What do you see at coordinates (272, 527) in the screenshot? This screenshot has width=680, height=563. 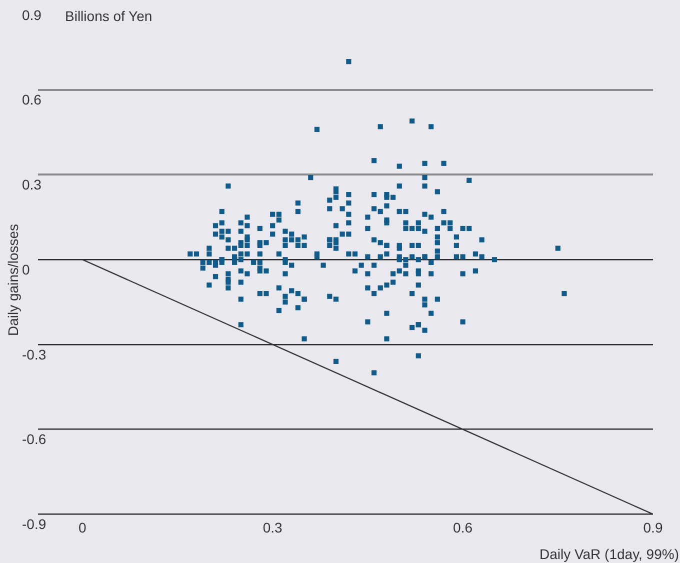 I see `x-tick-label: 0.3` at bounding box center [272, 527].